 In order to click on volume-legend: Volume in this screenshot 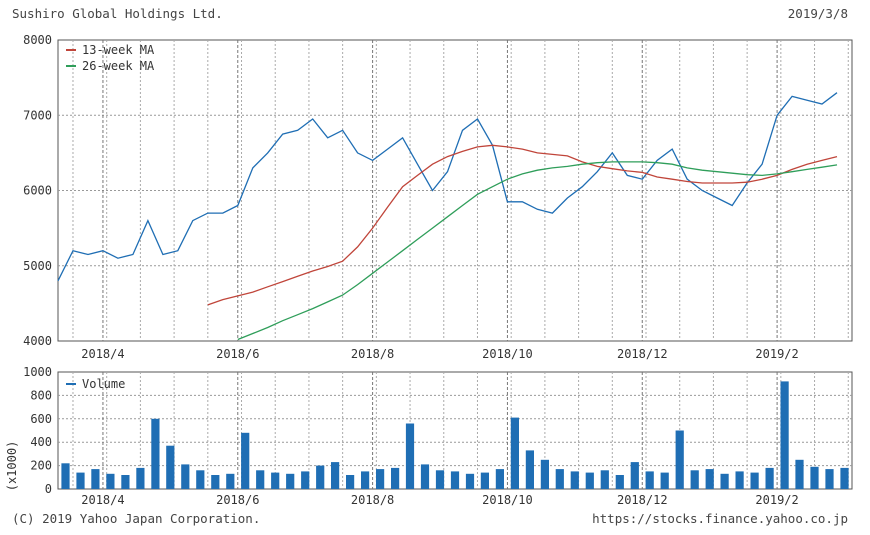, I will do `click(95, 384)`.